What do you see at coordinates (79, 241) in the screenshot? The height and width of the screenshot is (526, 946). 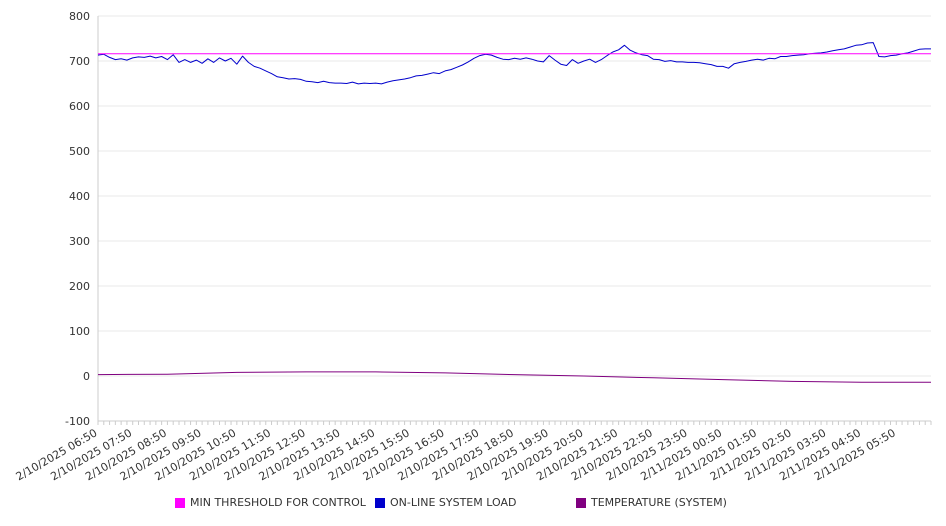 I see `y-tick-label: 300` at bounding box center [79, 241].